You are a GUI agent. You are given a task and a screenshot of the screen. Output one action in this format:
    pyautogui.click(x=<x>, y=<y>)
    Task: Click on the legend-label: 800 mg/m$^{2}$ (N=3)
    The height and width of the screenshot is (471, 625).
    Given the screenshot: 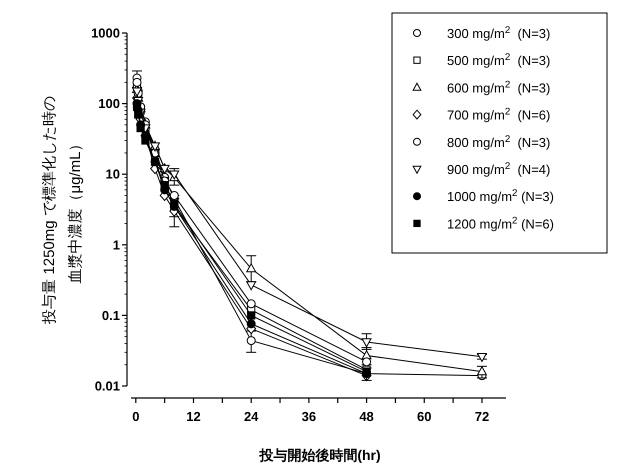 What is the action you would take?
    pyautogui.click(x=498, y=141)
    